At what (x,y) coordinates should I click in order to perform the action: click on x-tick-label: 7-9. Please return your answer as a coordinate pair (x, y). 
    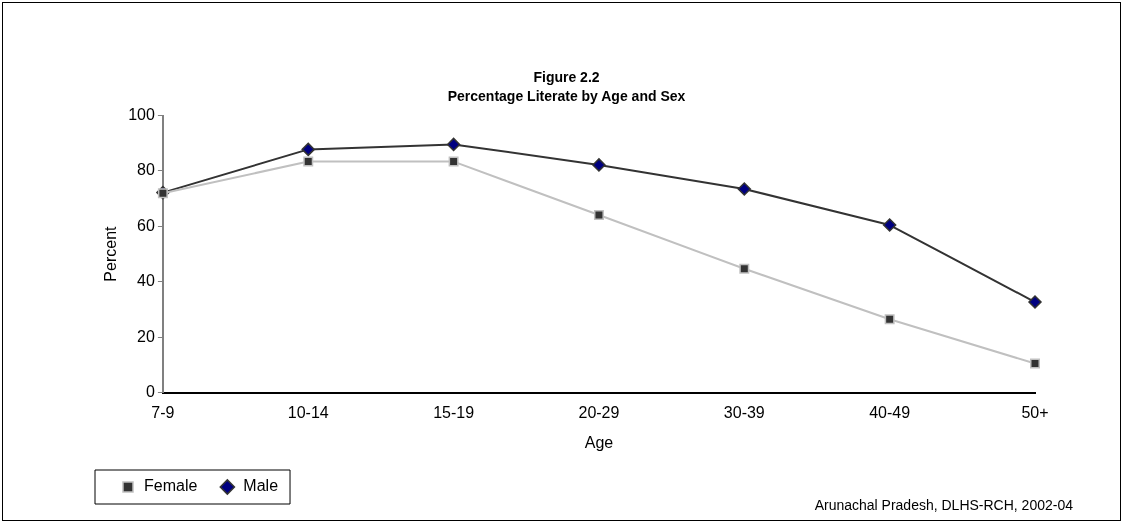
    Looking at the image, I should click on (163, 412).